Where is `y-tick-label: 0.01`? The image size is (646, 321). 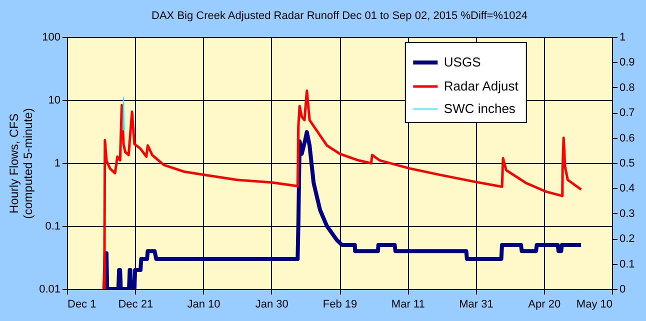
y-tick-label: 0.01 is located at coordinates (49, 290).